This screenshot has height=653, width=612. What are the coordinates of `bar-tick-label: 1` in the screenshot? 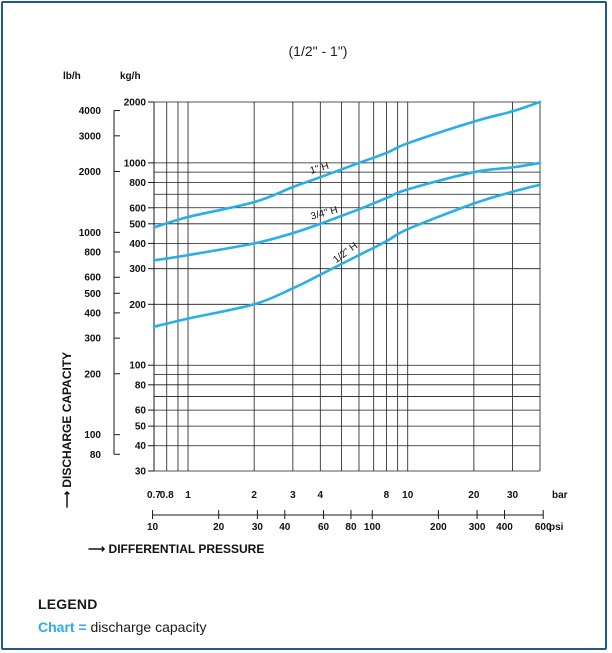 It's located at (188, 495).